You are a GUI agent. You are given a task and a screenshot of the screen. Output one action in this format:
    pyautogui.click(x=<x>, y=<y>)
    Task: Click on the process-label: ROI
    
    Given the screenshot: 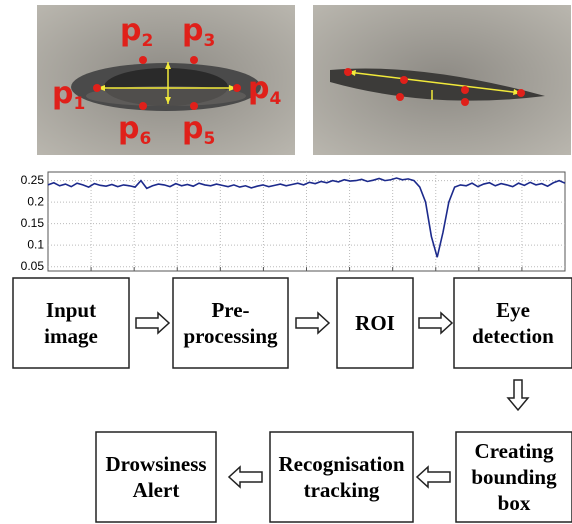 What is the action you would take?
    pyautogui.click(x=375, y=323)
    